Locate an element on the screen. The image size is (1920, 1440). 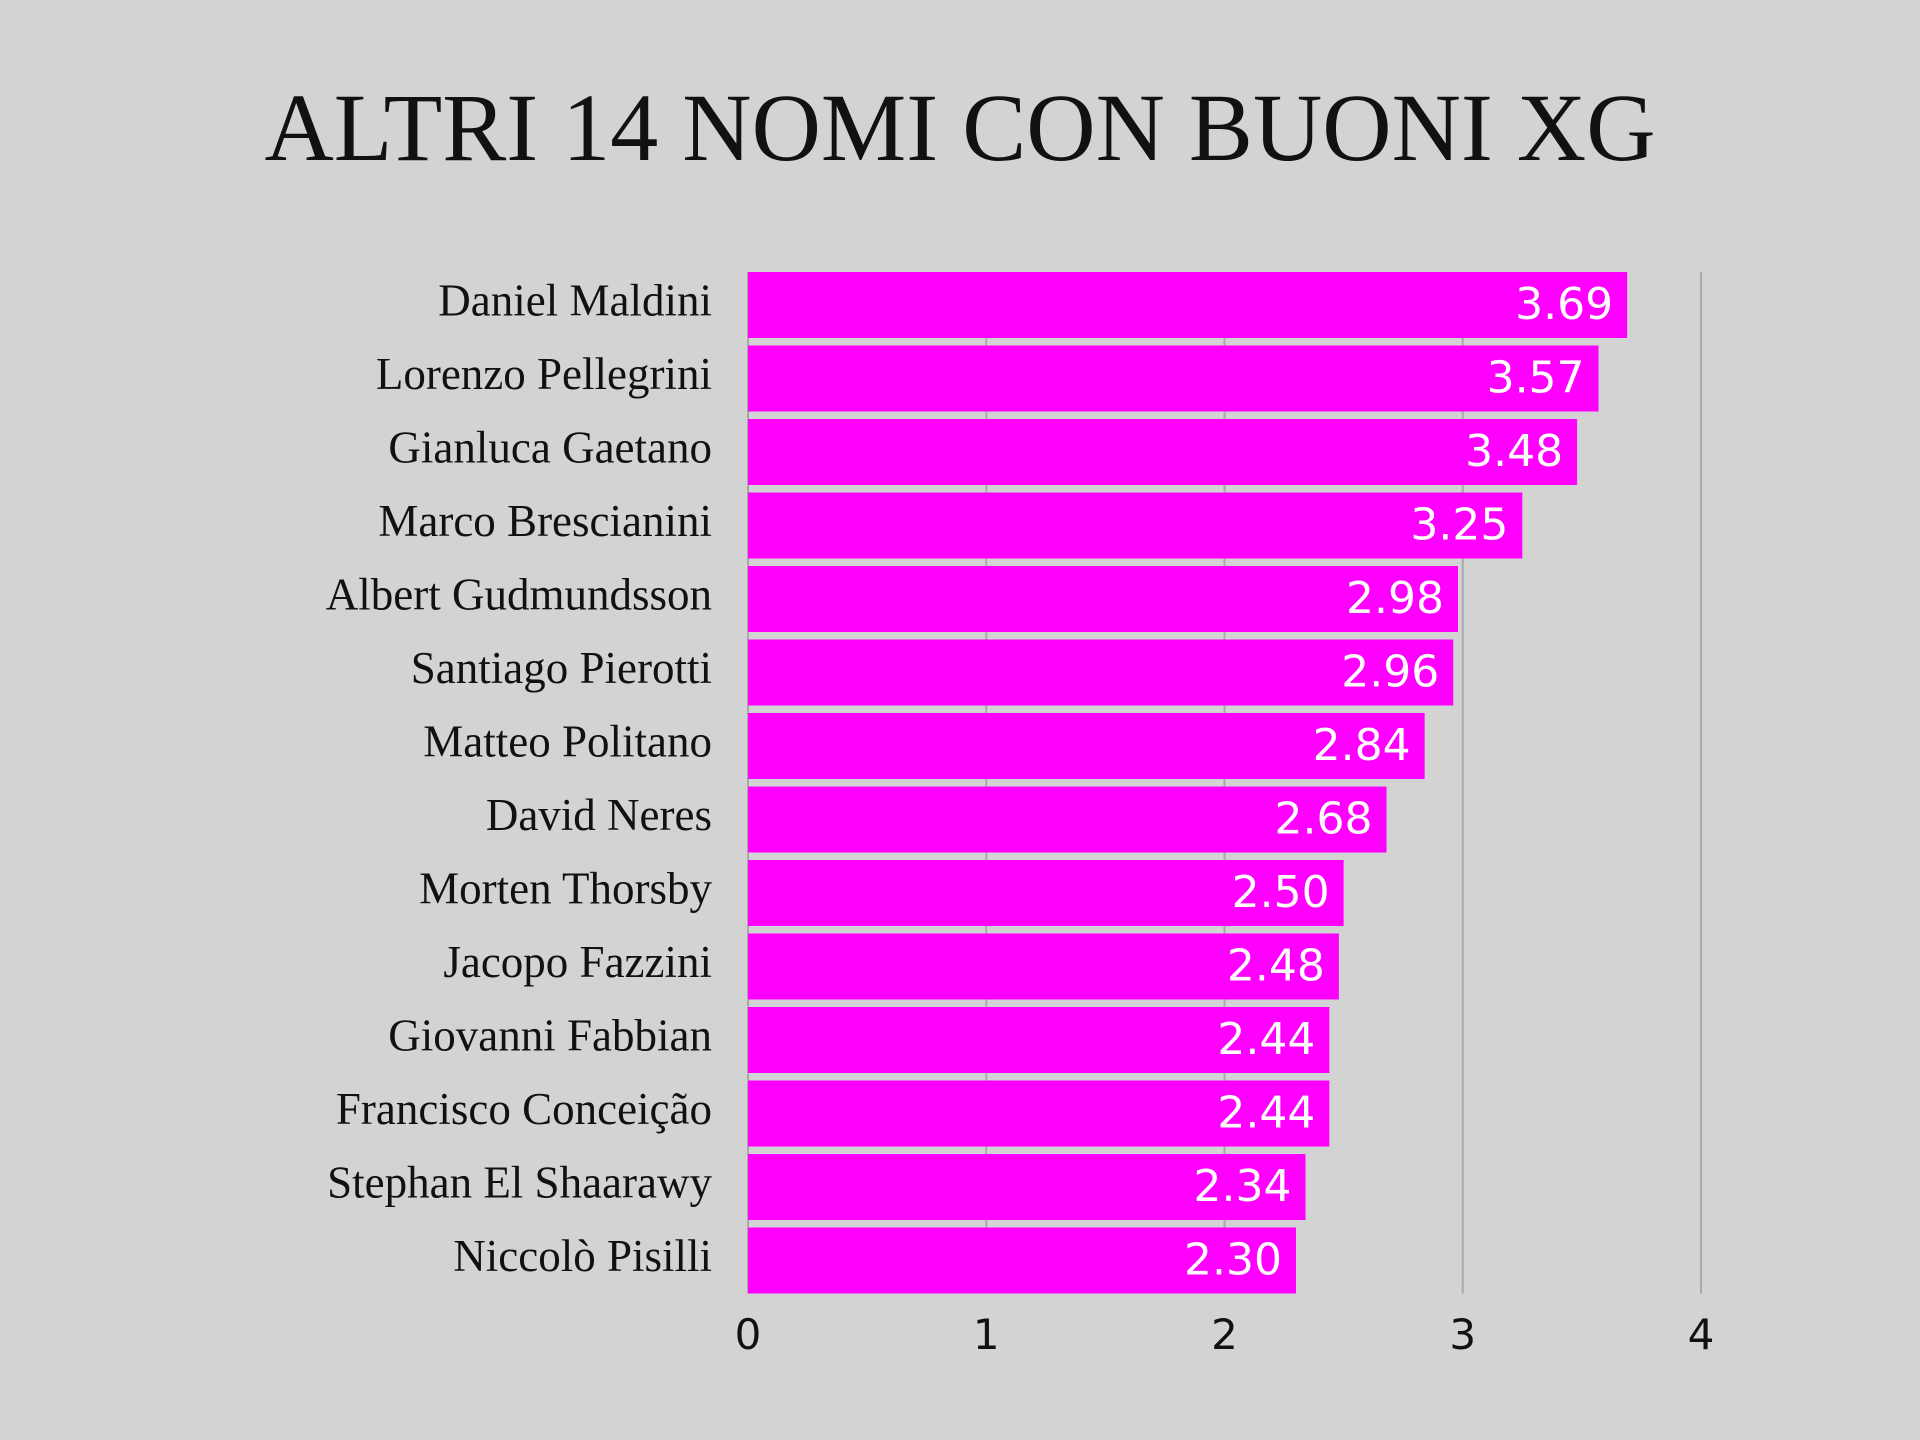
y-tick-label: Stephan El Shaarawy is located at coordinates (519, 1182).